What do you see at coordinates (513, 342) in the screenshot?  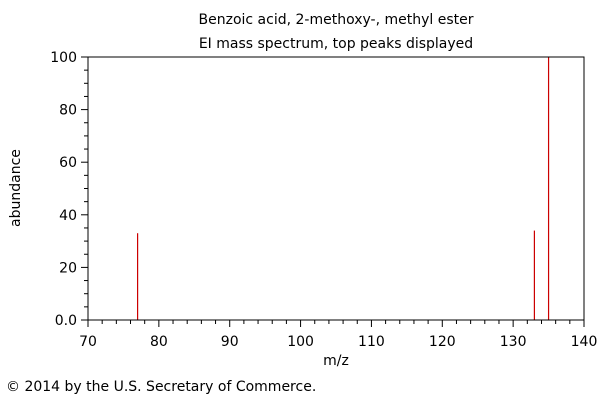 I see `x-tick-label: 130` at bounding box center [513, 342].